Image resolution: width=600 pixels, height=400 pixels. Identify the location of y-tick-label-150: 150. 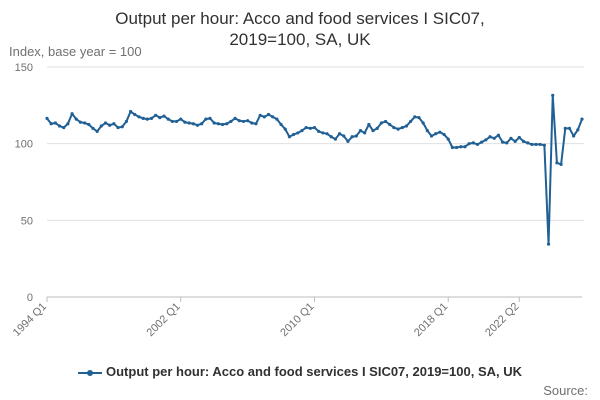
(24, 68).